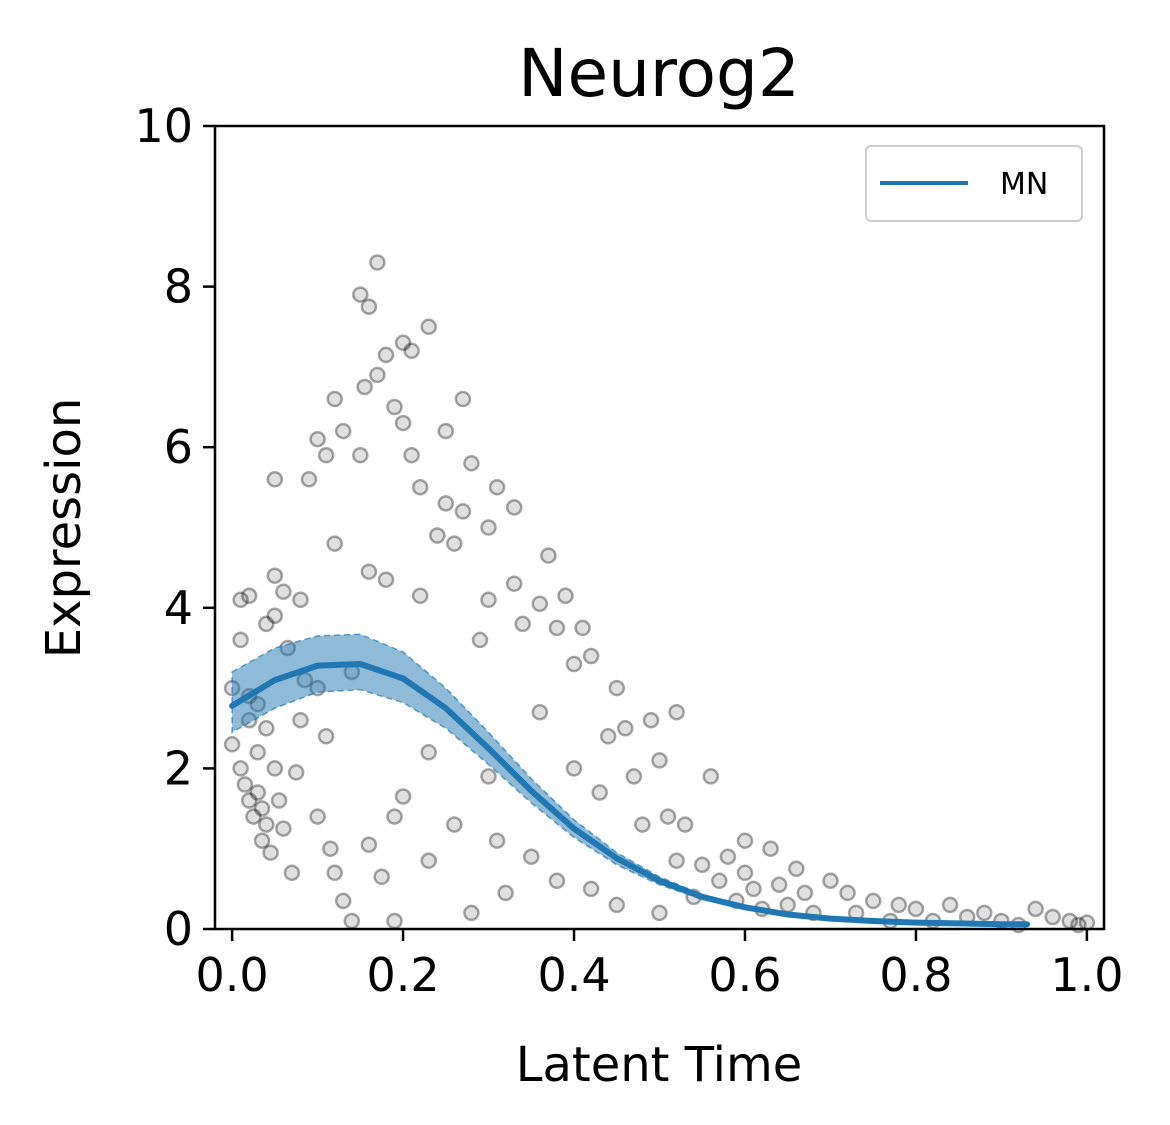 The width and height of the screenshot is (1170, 1125). What do you see at coordinates (178, 768) in the screenshot?
I see `y-tick-label: 2` at bounding box center [178, 768].